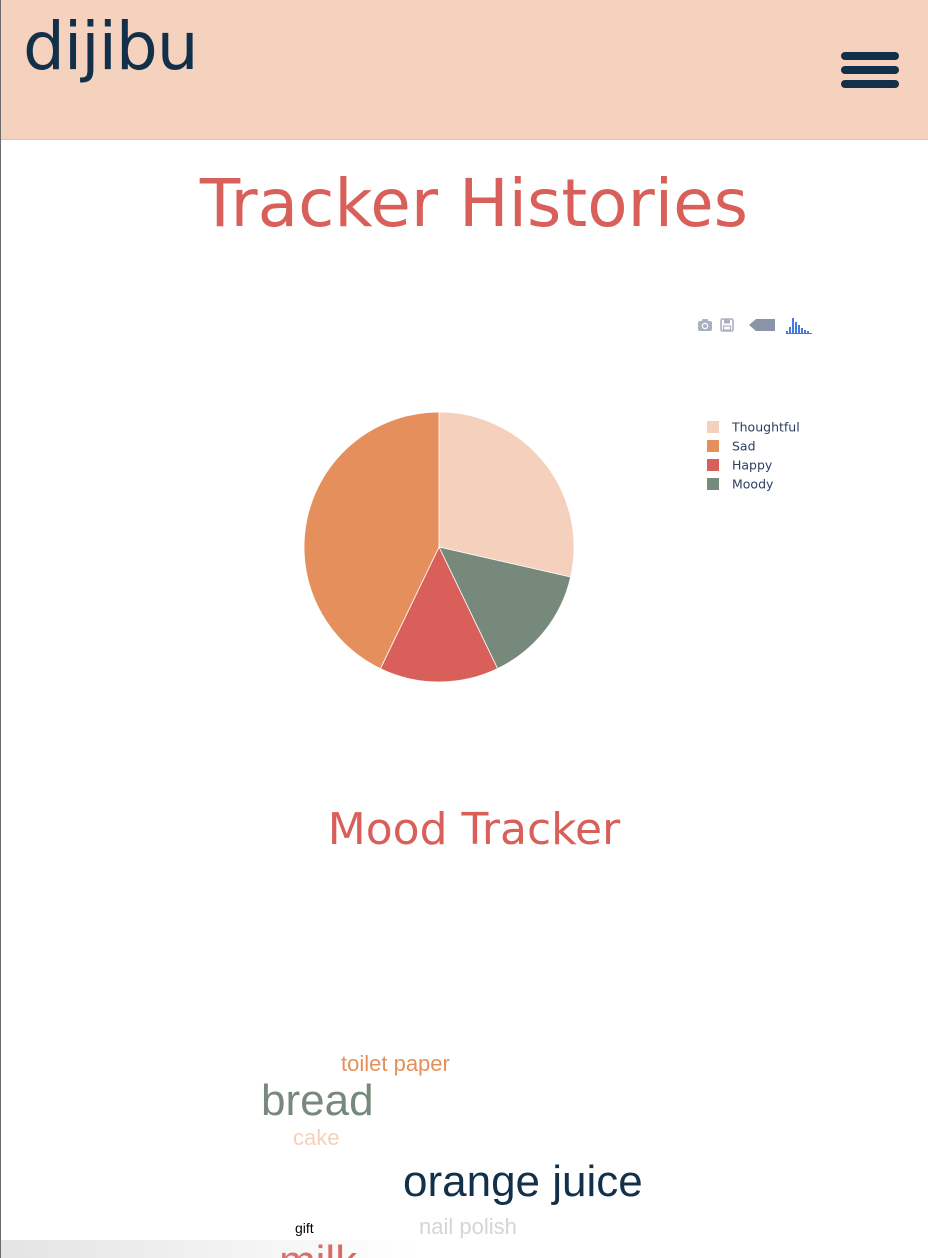 This screenshot has width=928, height=1258. I want to click on pie-slices, so click(439, 547).